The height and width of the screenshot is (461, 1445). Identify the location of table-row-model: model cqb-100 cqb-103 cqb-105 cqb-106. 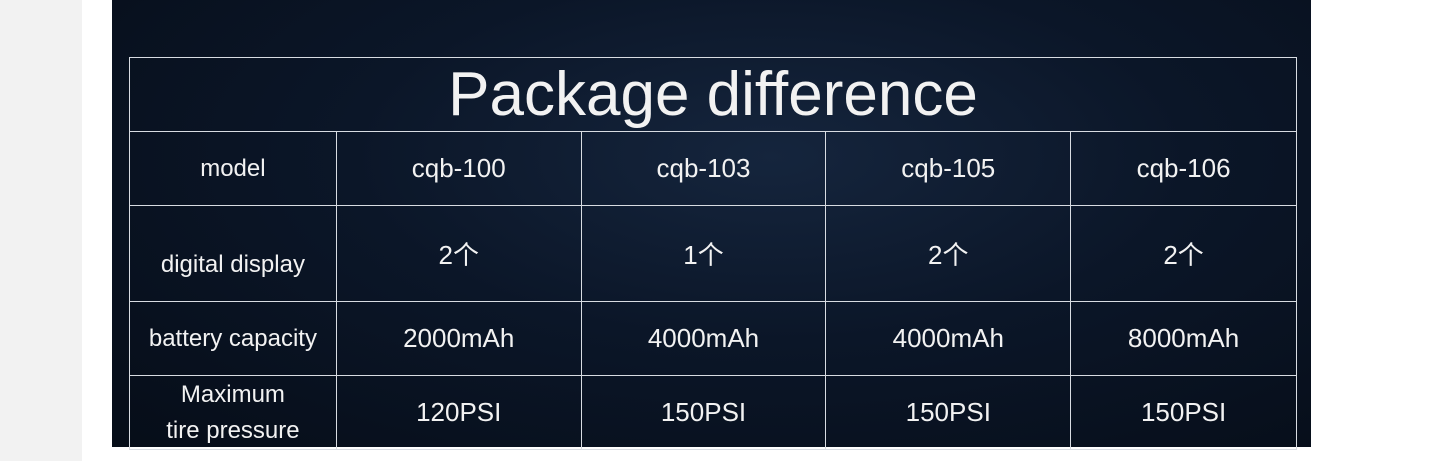
(713, 168).